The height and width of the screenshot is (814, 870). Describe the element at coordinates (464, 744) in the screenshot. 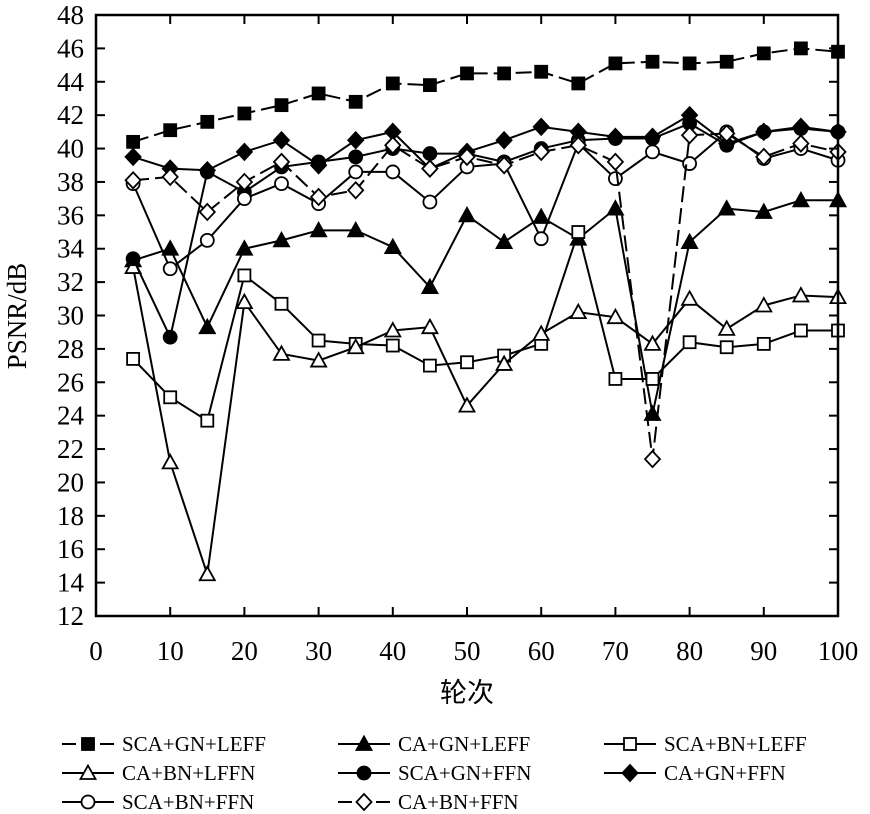

I see `legend-label: CA+GN+LEFF` at that location.